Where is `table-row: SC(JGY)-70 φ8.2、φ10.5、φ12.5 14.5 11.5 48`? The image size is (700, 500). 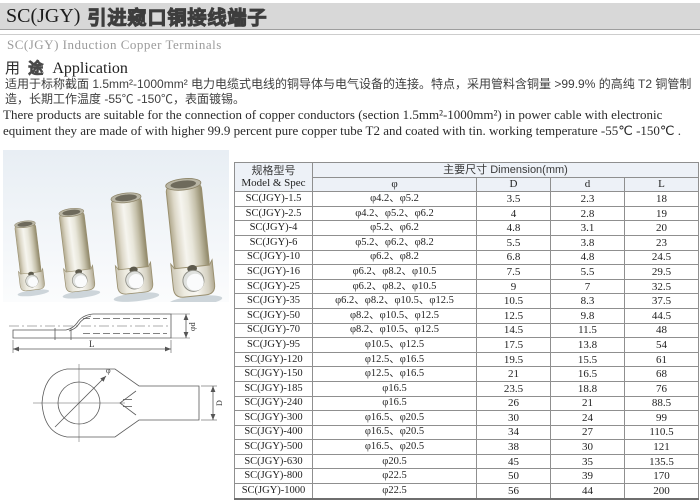 table-row: SC(JGY)-70 φ8.2、φ10.5、φ12.5 14.5 11.5 48 is located at coordinates (466, 330).